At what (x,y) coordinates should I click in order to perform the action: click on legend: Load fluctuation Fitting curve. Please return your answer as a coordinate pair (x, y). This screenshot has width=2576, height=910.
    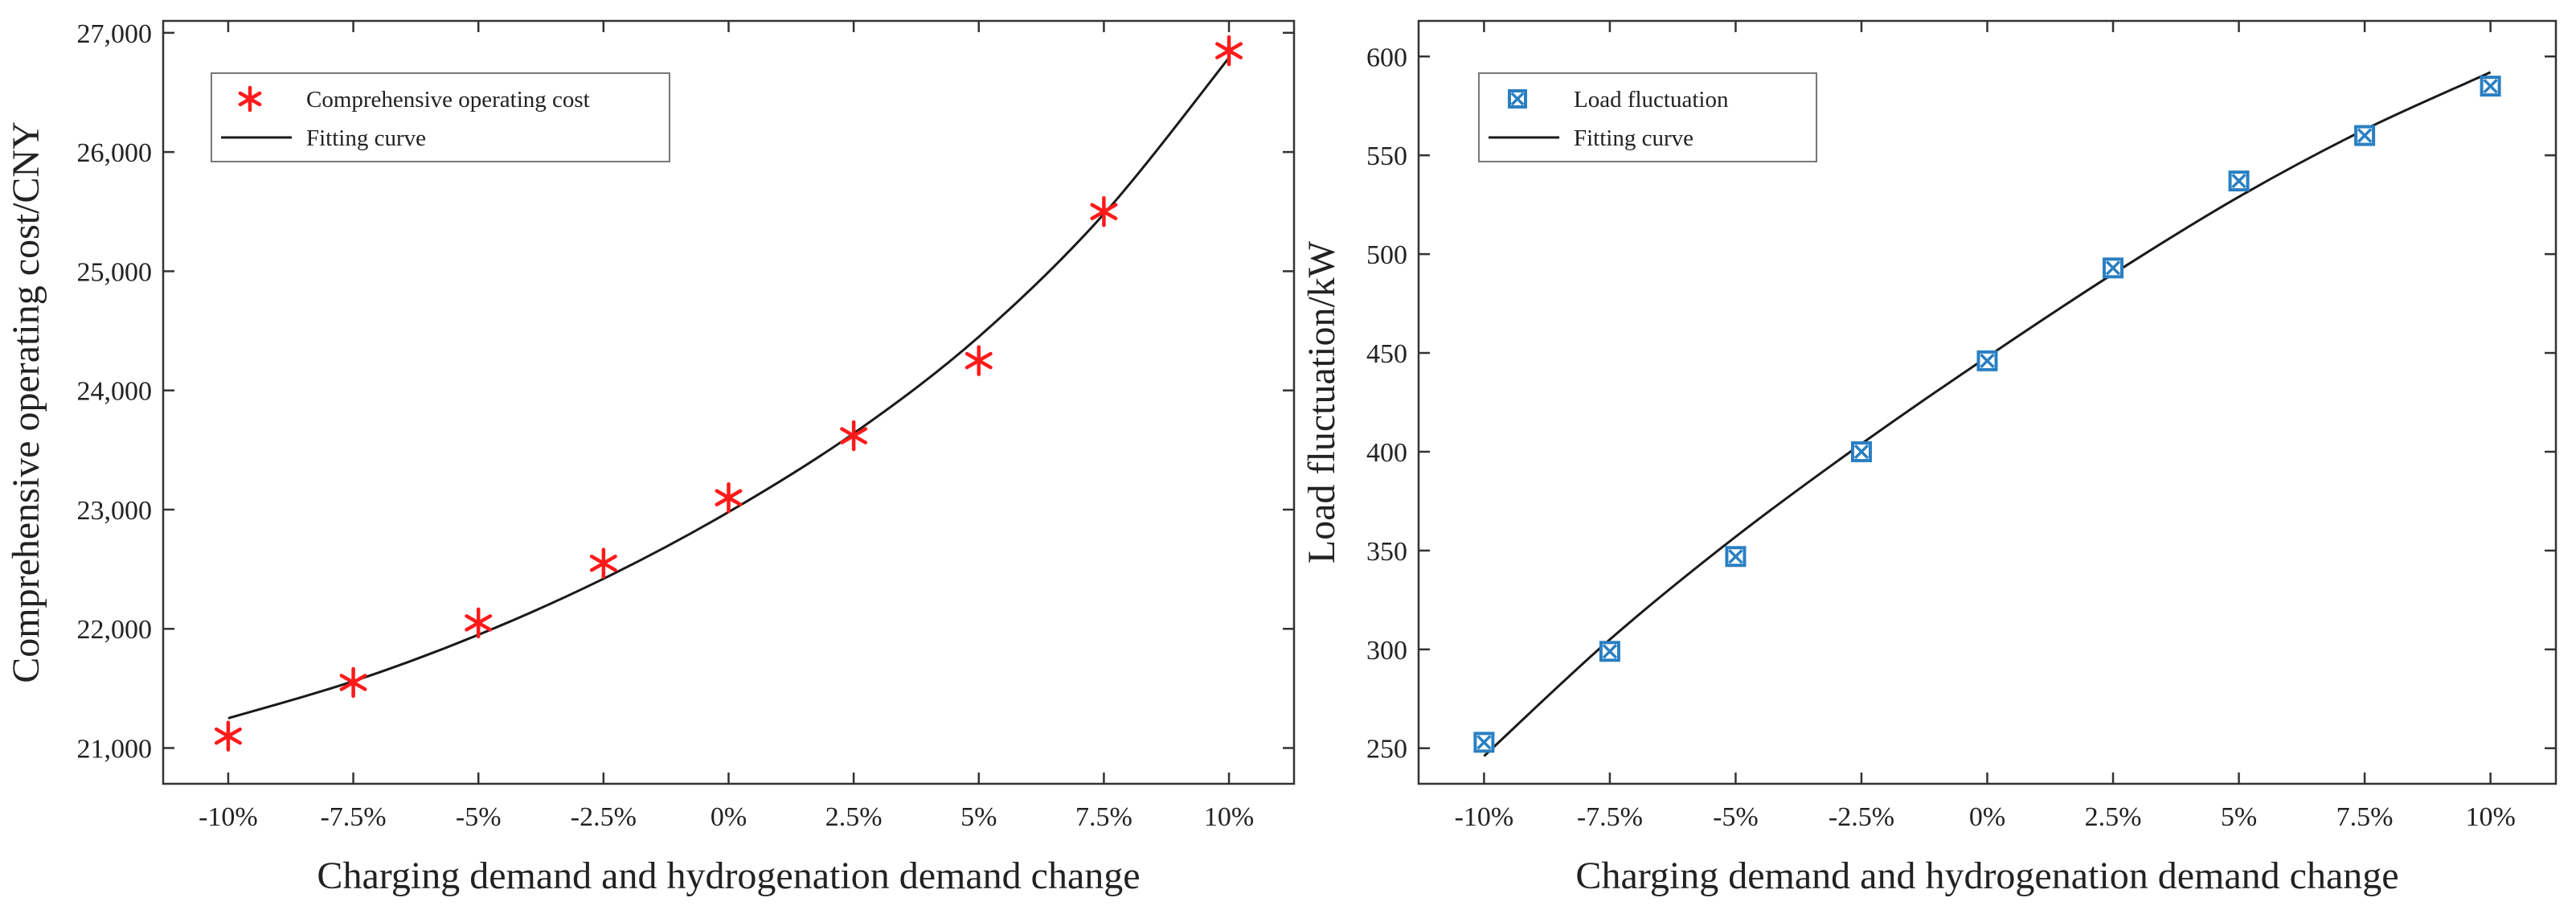
    Looking at the image, I should click on (1647, 117).